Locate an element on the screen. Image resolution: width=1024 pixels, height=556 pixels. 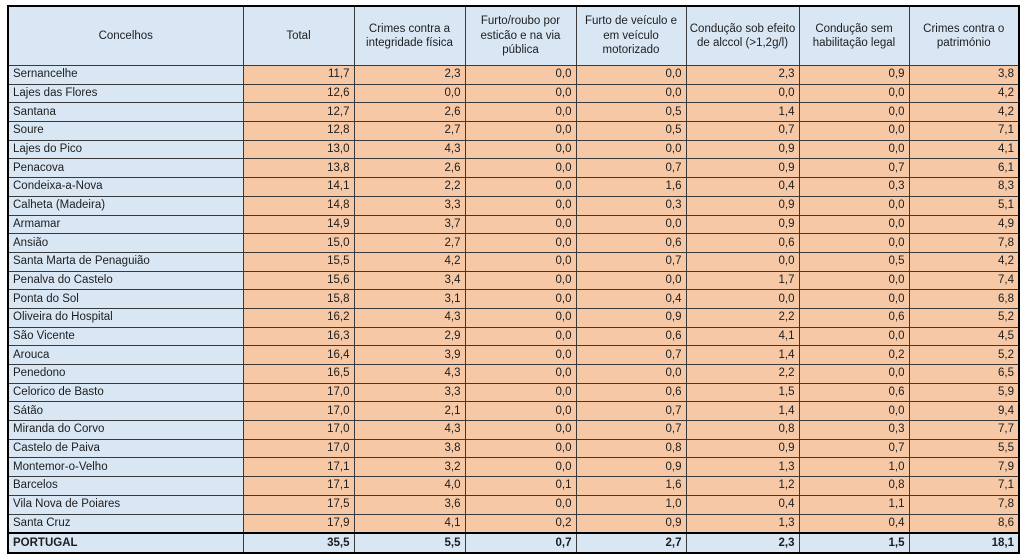
table-row: Armamar 14,9 3,7 0,0 0,0 0,9 0,0 4,9 is located at coordinates (513, 224).